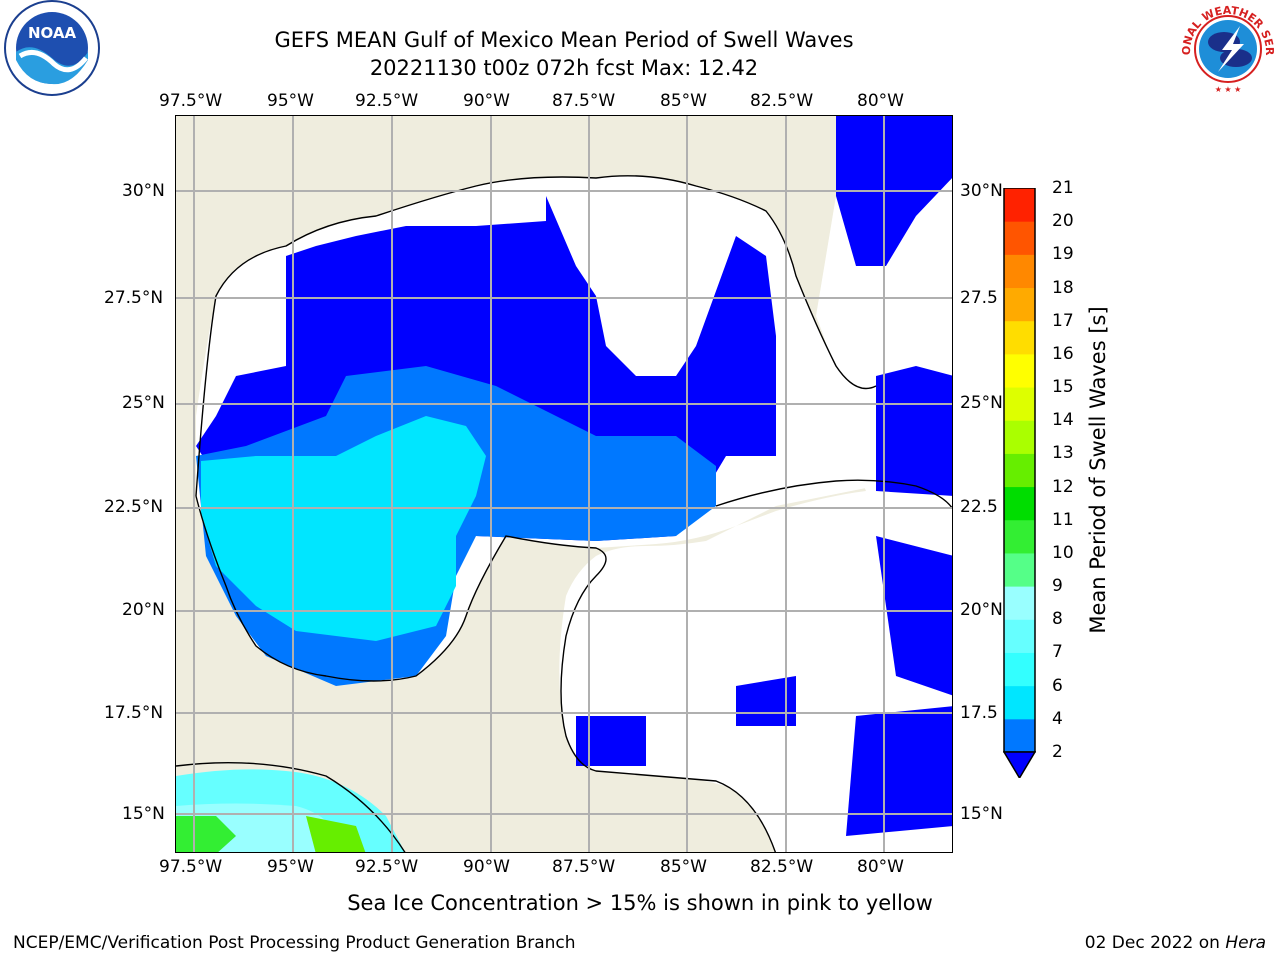 The height and width of the screenshot is (960, 1280). Describe the element at coordinates (782, 867) in the screenshot. I see `lon-label-bottom: 82.5°W` at that location.